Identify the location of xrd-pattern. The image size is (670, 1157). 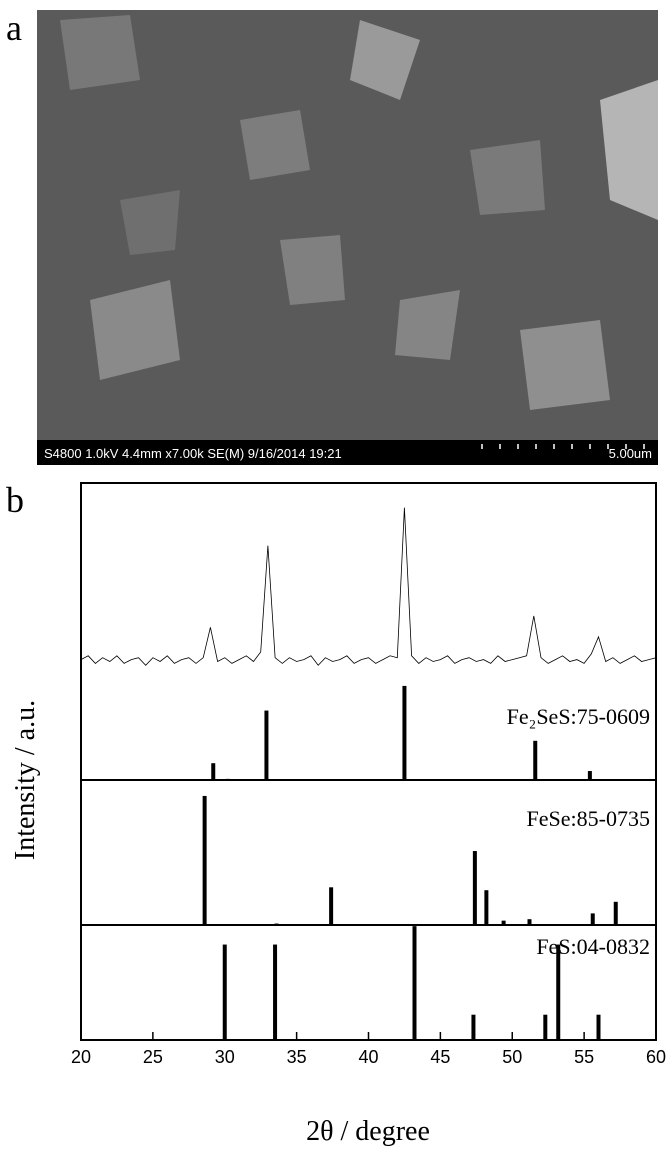
(368, 586).